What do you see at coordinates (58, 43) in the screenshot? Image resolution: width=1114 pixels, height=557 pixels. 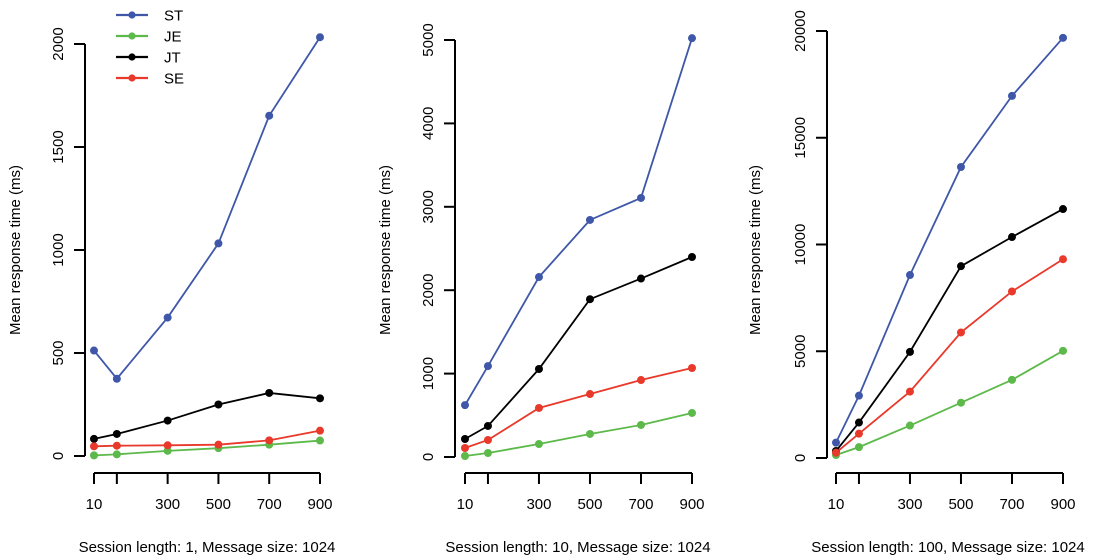 I see `y-tick-label: 2000` at bounding box center [58, 43].